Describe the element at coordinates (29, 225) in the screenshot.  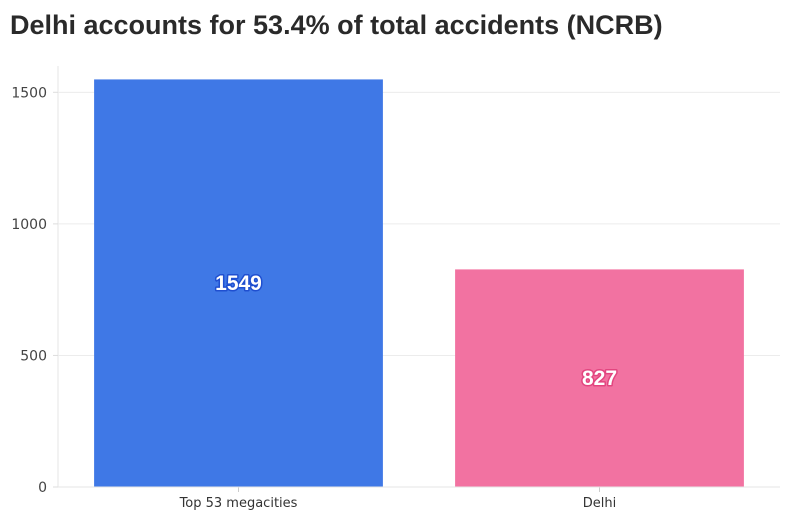
I see `y-tick-label: 1000` at that location.